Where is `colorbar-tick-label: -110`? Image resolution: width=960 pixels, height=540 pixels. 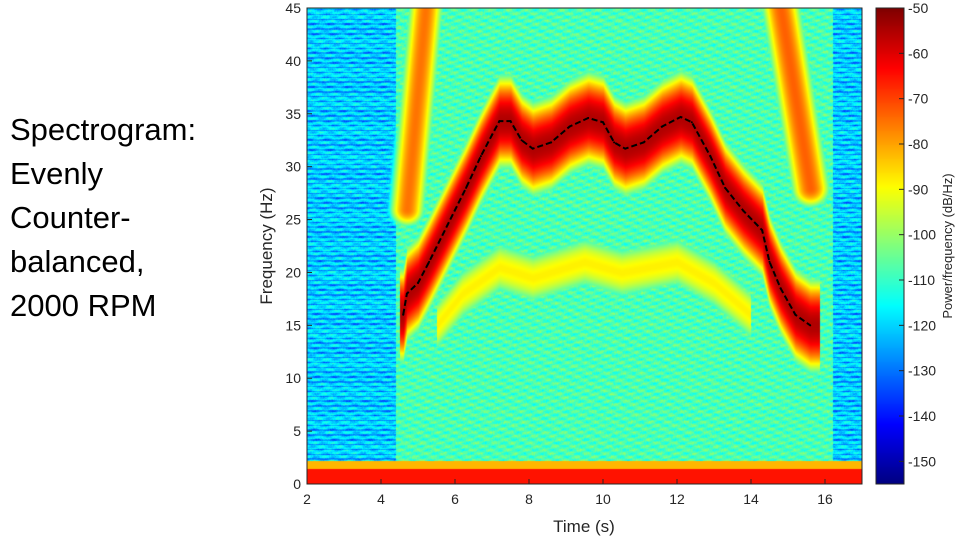
colorbar-tick-label: -110 is located at coordinates (921, 280).